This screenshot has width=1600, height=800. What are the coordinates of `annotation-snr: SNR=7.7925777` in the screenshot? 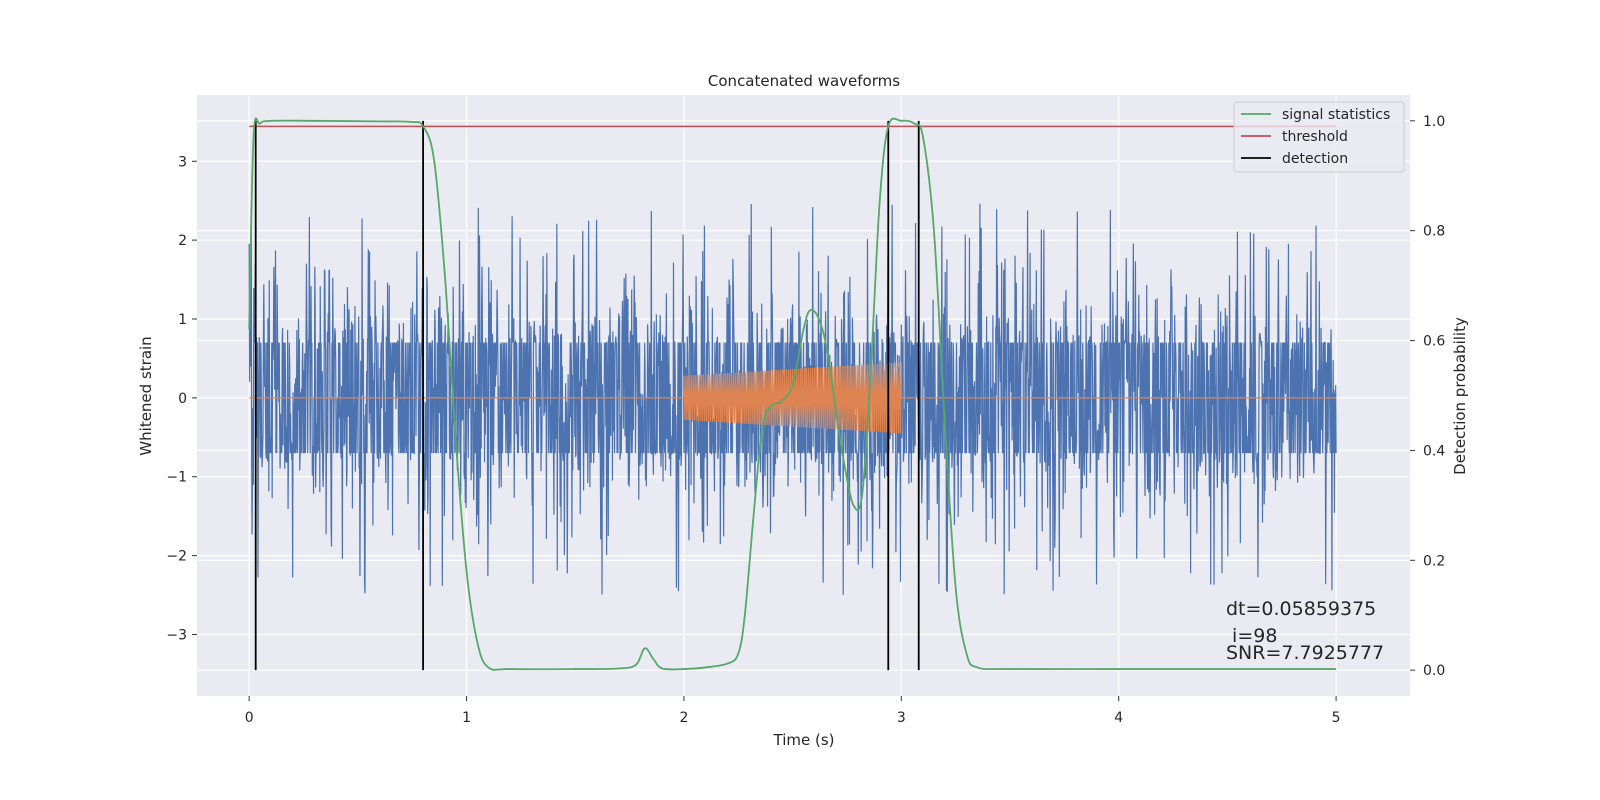 It's located at (1305, 653).